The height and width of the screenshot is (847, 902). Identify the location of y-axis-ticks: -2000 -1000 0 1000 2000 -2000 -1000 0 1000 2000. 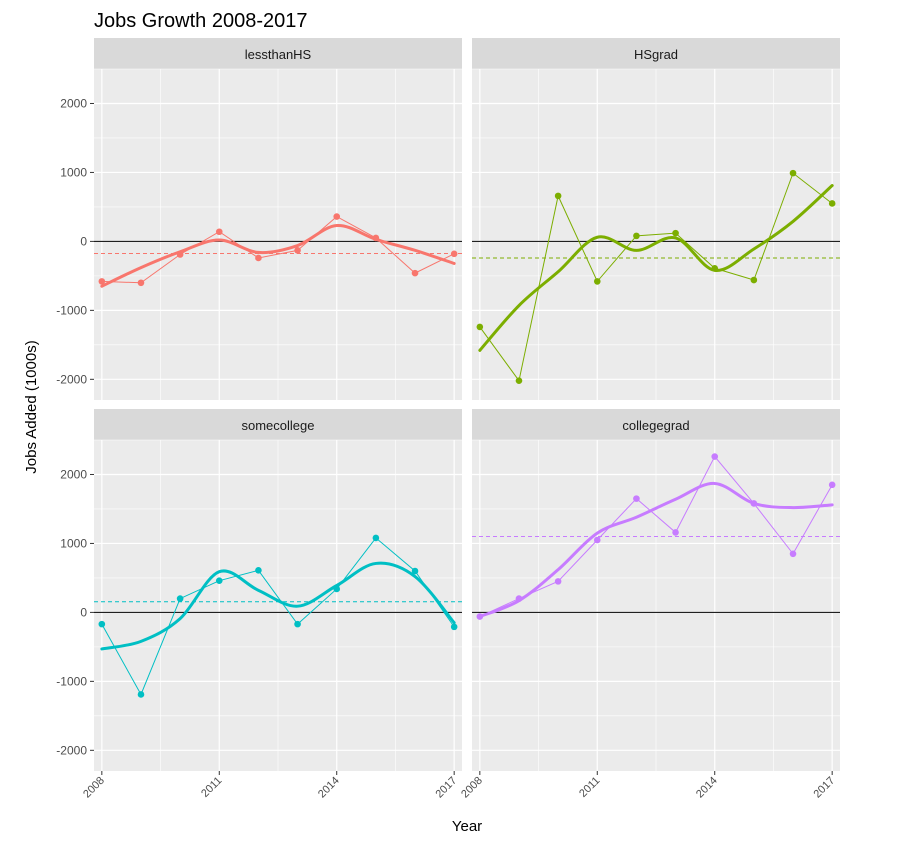
(75, 426).